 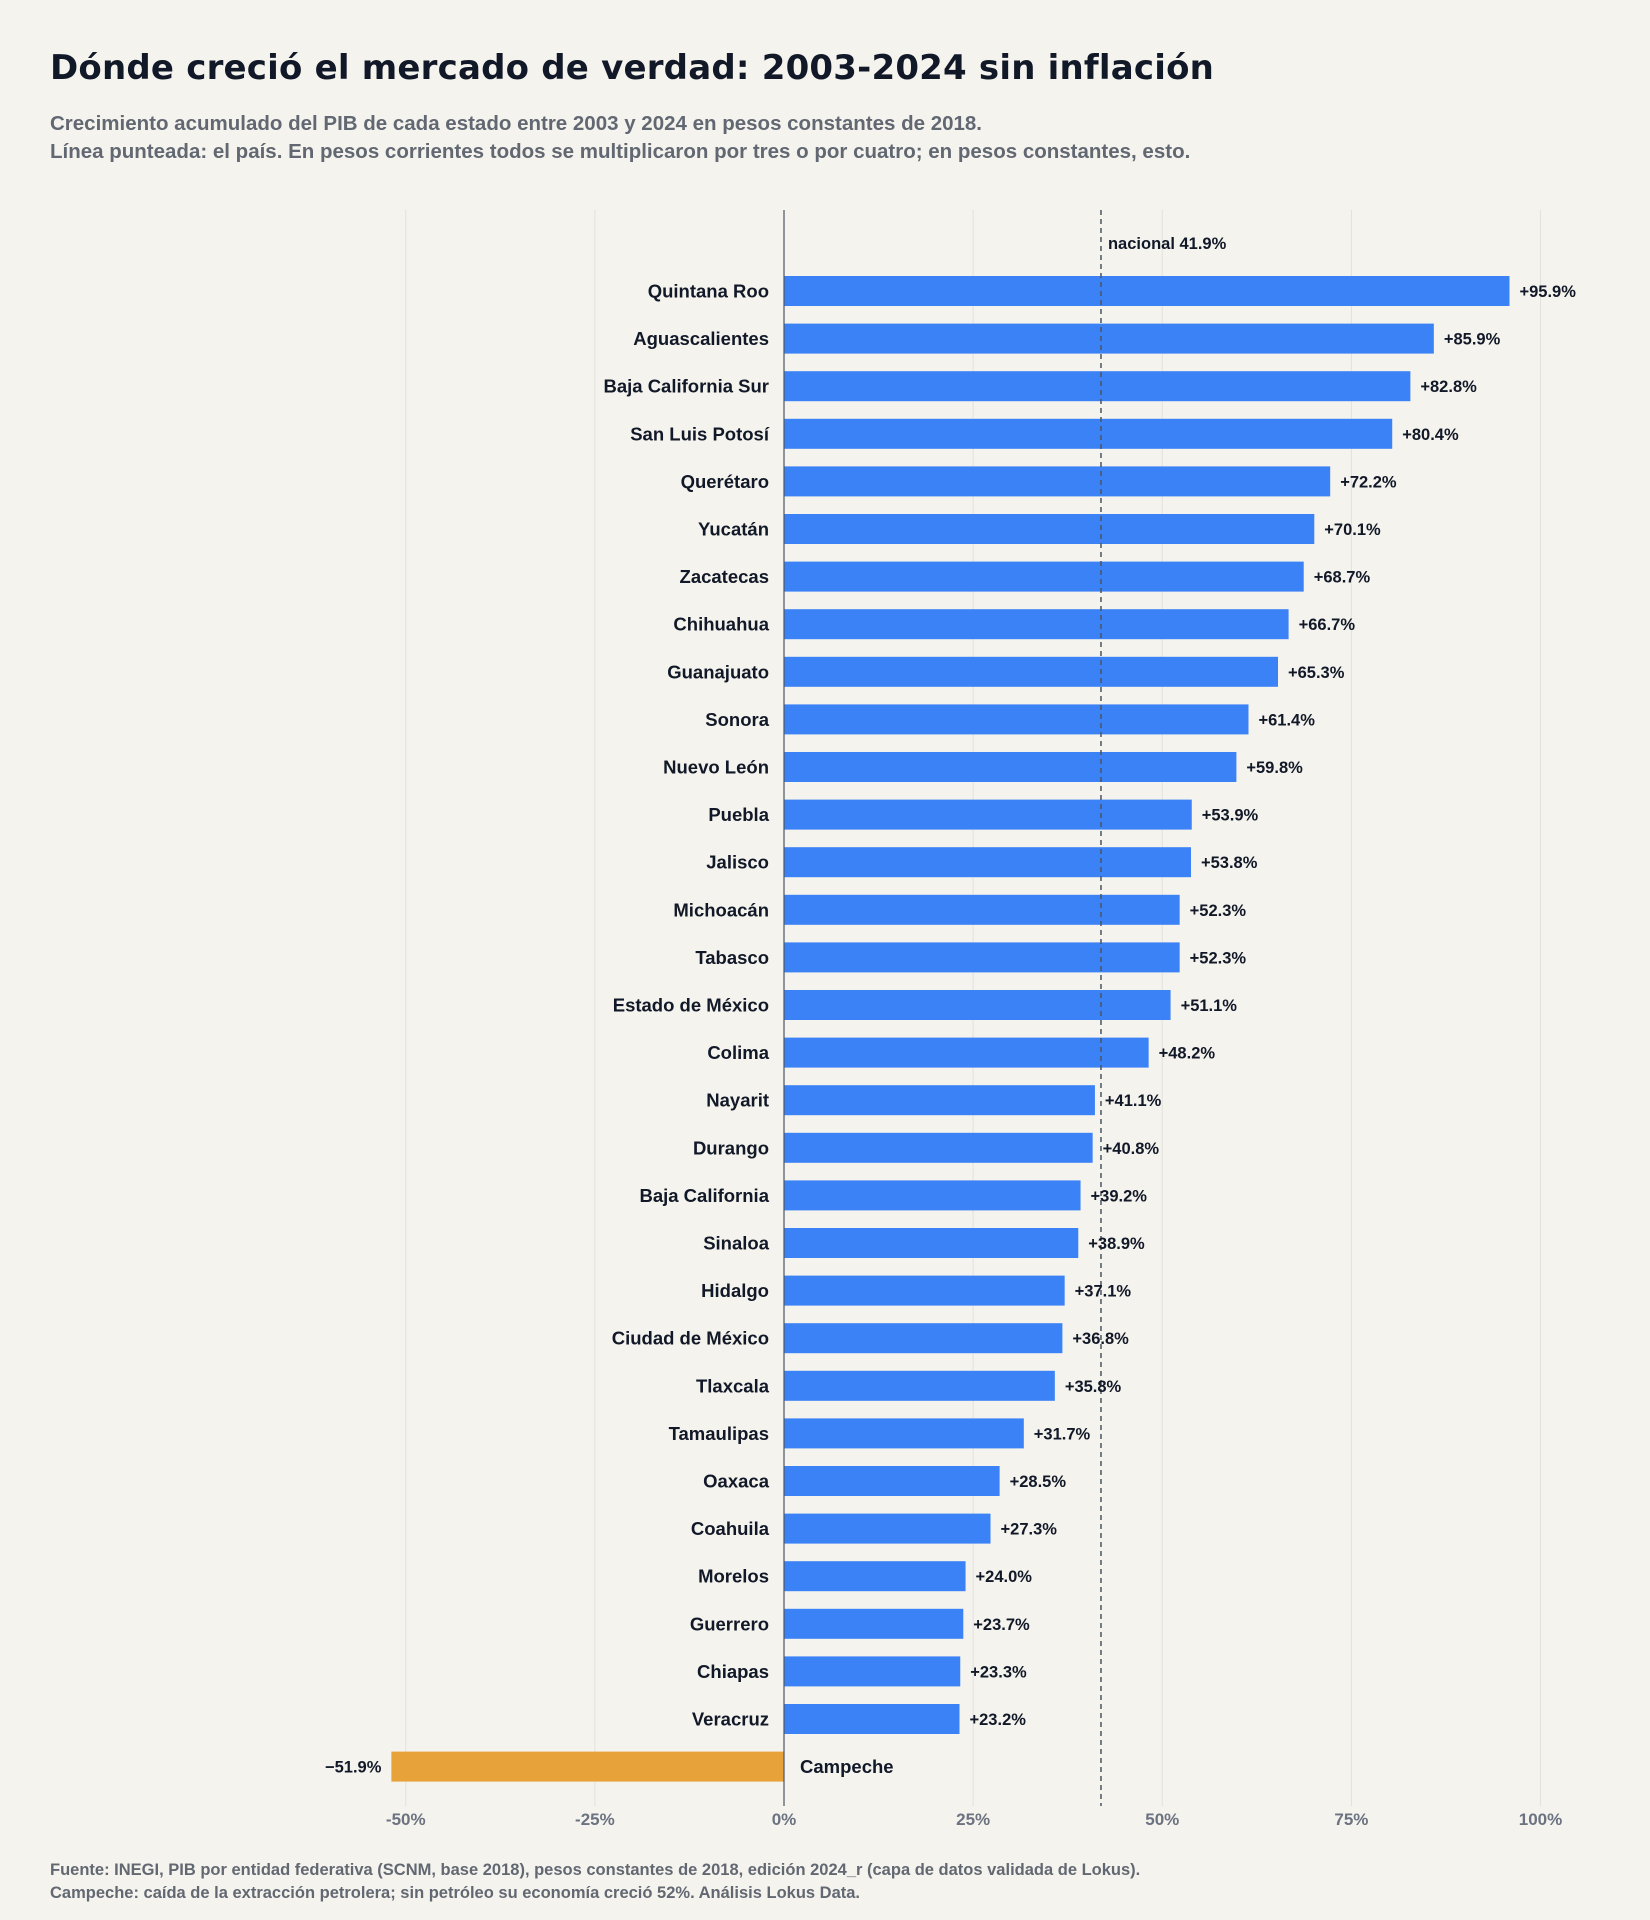 I want to click on category-label: Jalisco, so click(x=737, y=862).